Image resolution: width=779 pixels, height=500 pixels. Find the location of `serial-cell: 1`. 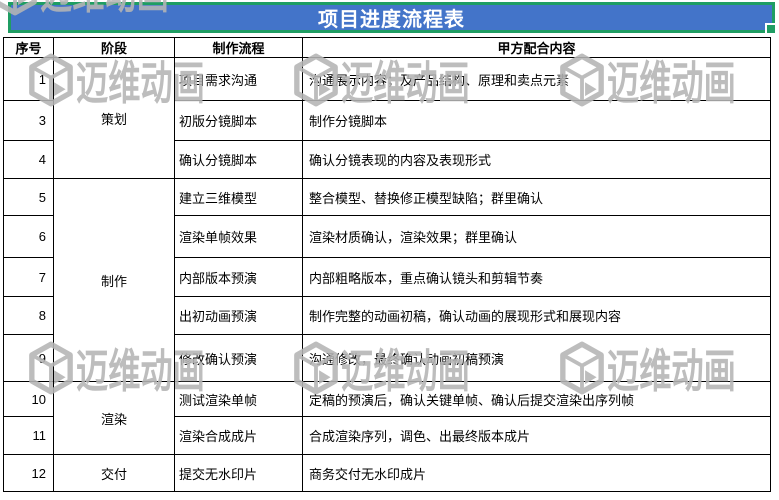

serial-cell: 1 is located at coordinates (28, 79).